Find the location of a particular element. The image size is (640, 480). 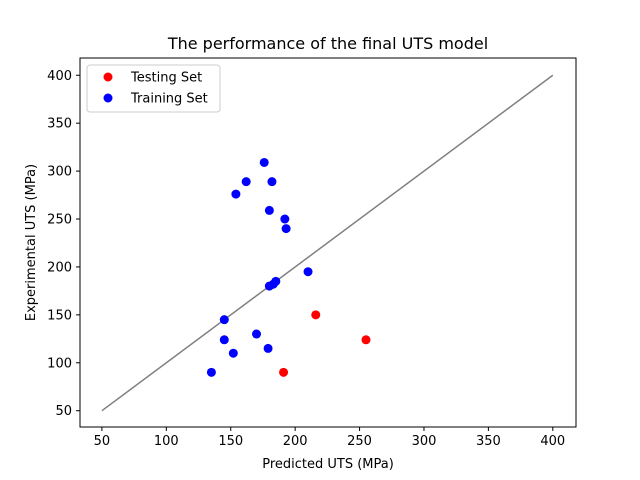

legend-label-testing-set: Testing Set is located at coordinates (166, 78).